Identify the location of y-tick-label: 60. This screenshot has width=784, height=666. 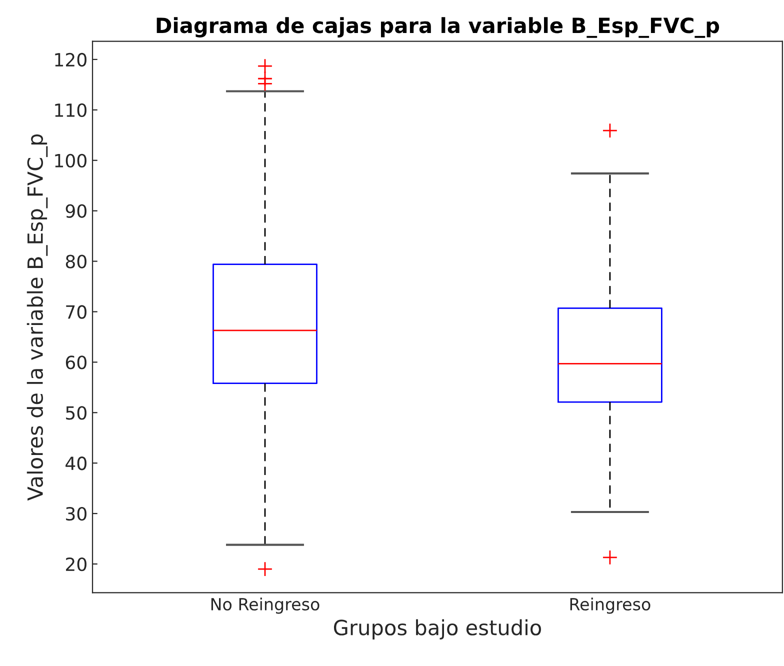
(76, 363).